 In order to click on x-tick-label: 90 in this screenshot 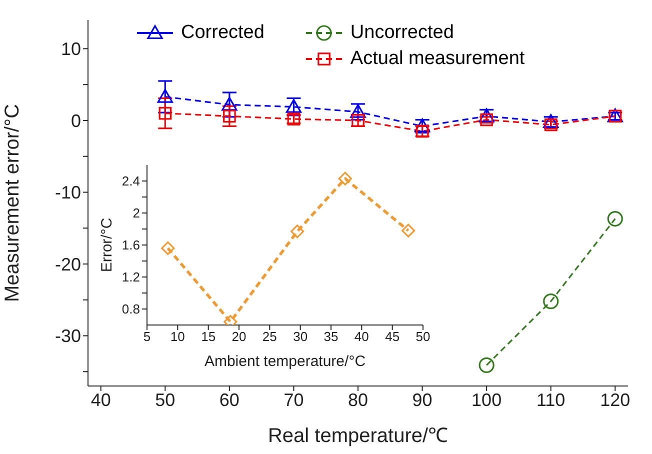, I will do `click(422, 400)`.